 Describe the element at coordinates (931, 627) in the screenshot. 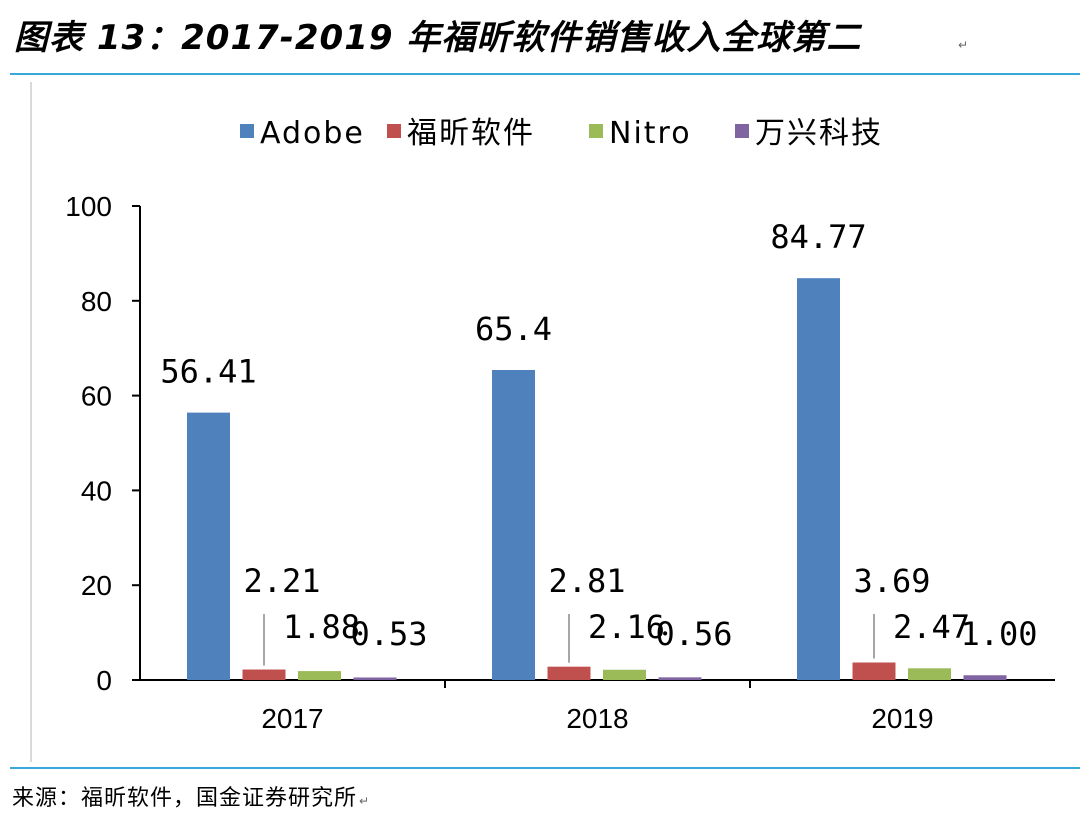

I see `data-label-nitro-2019: 2.47` at that location.